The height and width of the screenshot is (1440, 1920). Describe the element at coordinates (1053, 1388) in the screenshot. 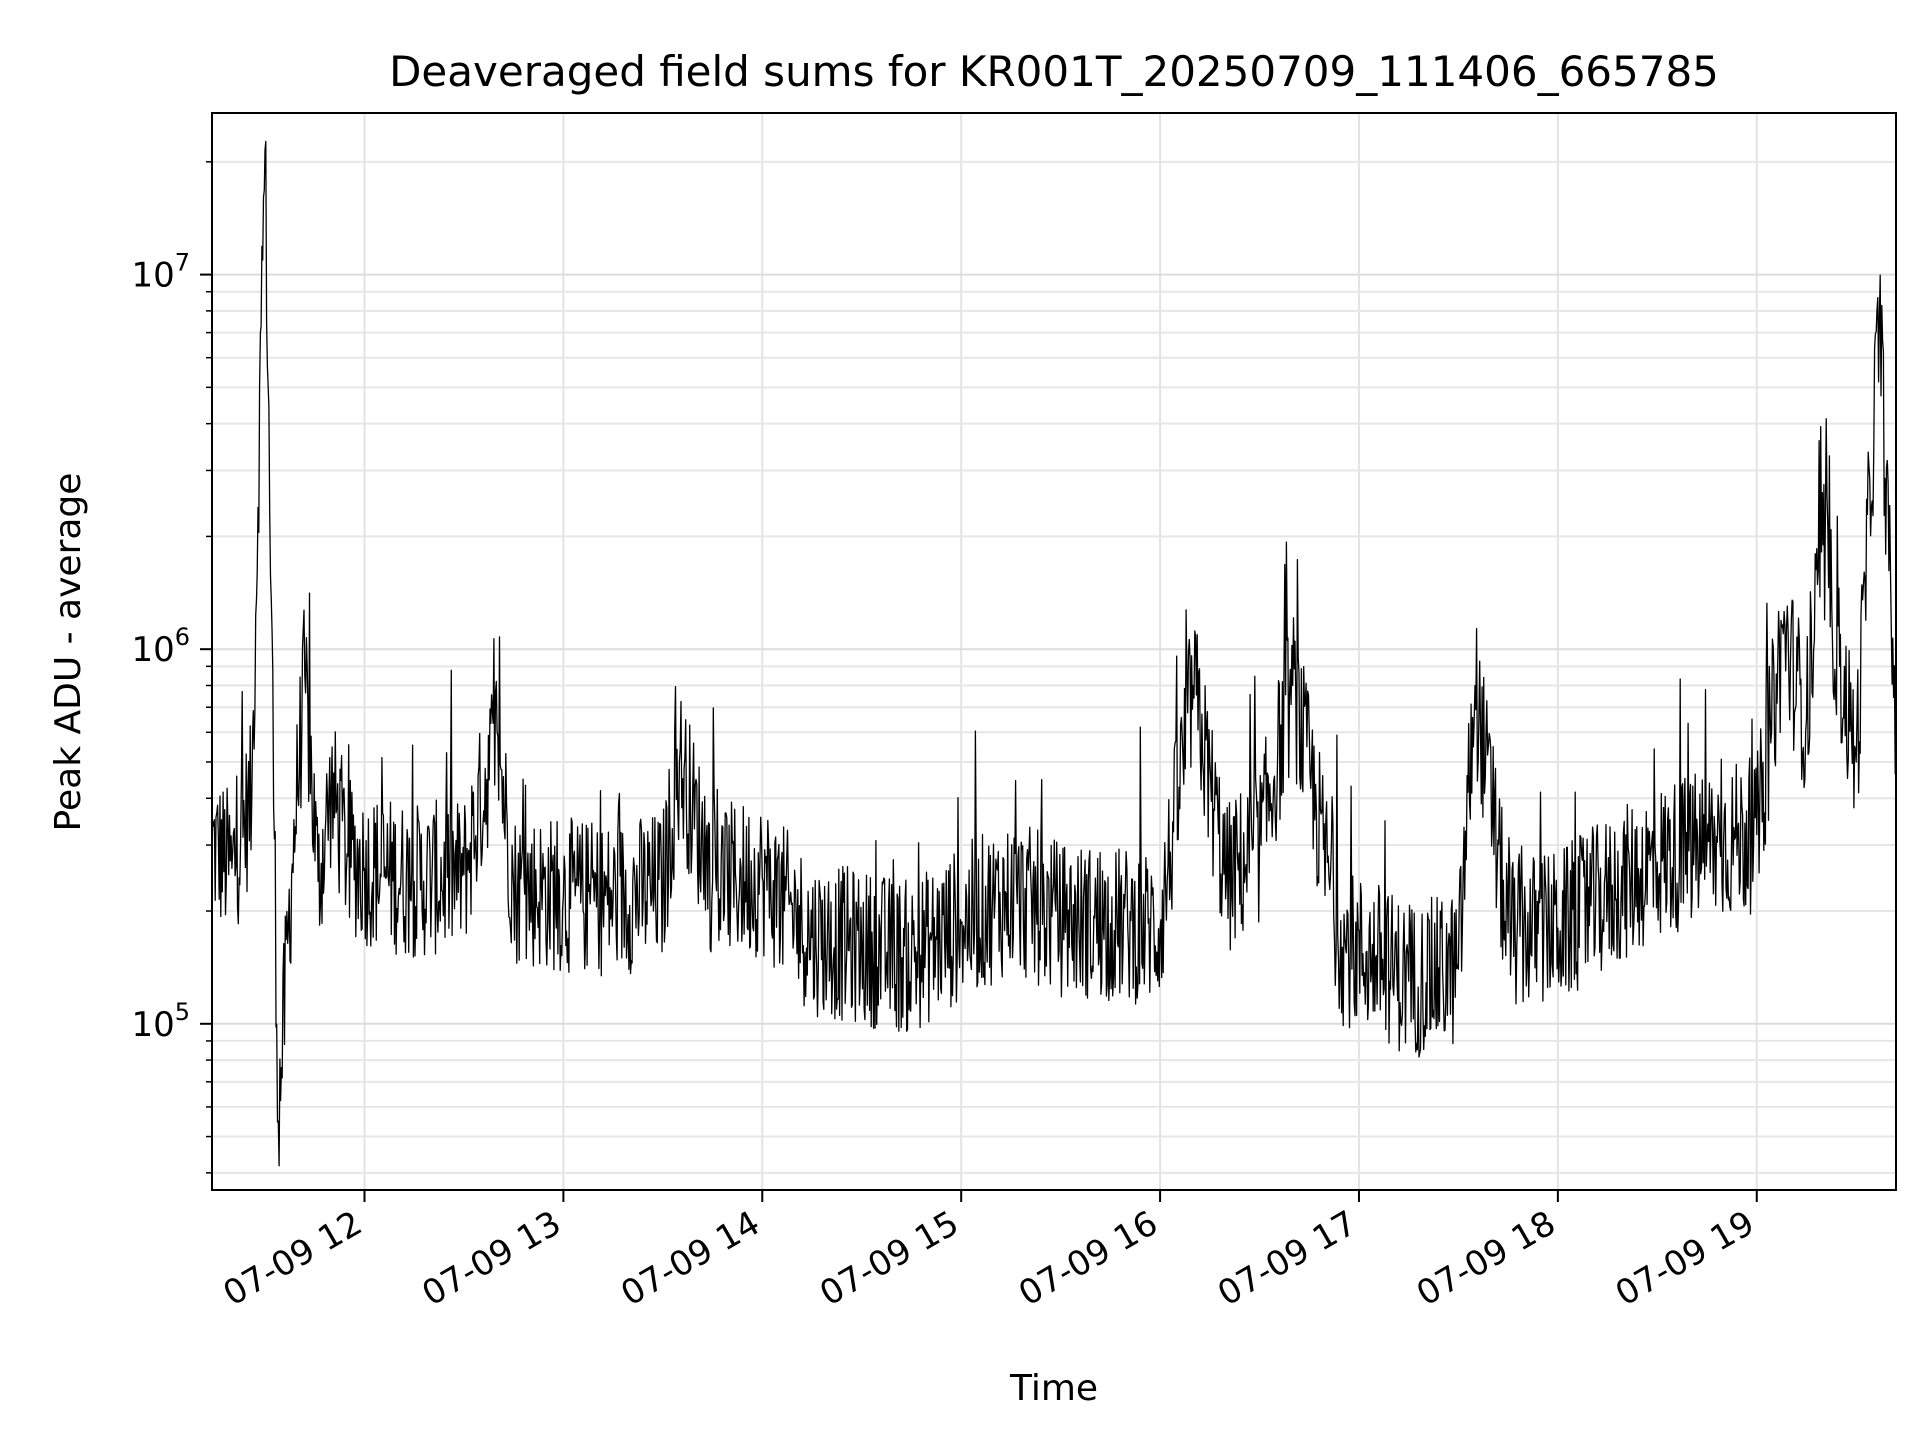

I see `x-axis-label: Time` at that location.